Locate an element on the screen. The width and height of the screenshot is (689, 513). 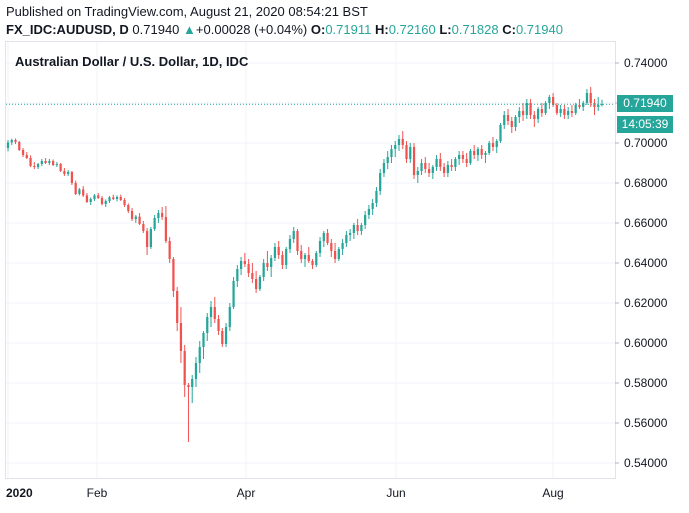
countdown-badge: 14:05:39 is located at coordinates (645, 124).